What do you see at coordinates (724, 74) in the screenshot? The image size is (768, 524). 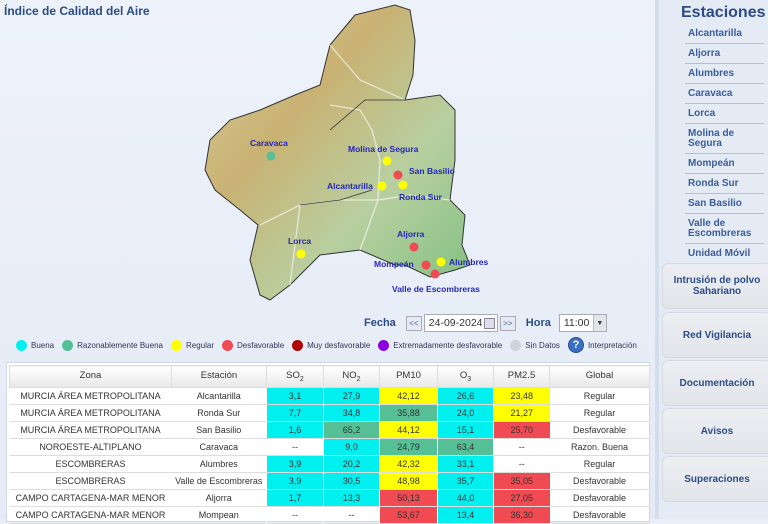 I see `sidebar-station-link: Alumbres` at bounding box center [724, 74].